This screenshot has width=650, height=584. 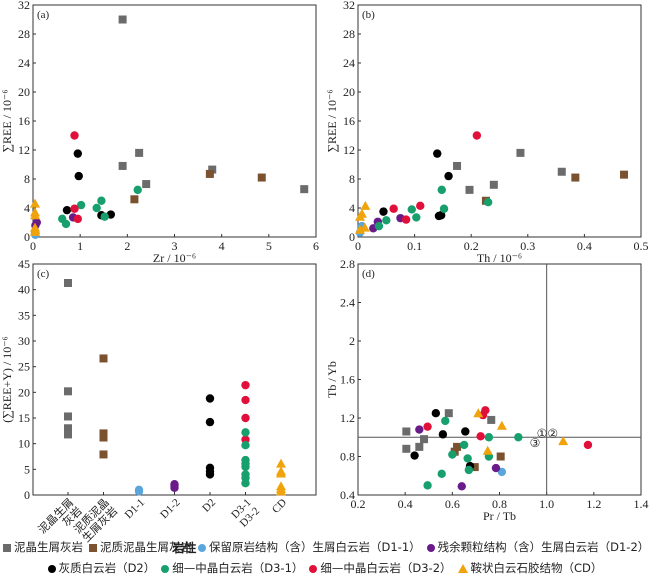 What do you see at coordinates (499, 504) in the screenshot?
I see `x-tick-label: 0.8` at bounding box center [499, 504].